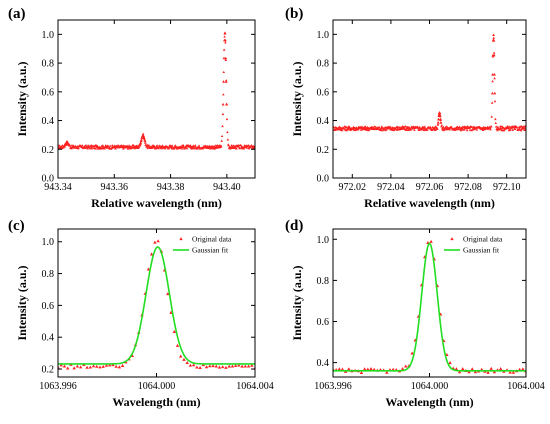 This screenshot has width=550, height=424. I want to click on x-tick-label: 1063.996, so click(58, 386).